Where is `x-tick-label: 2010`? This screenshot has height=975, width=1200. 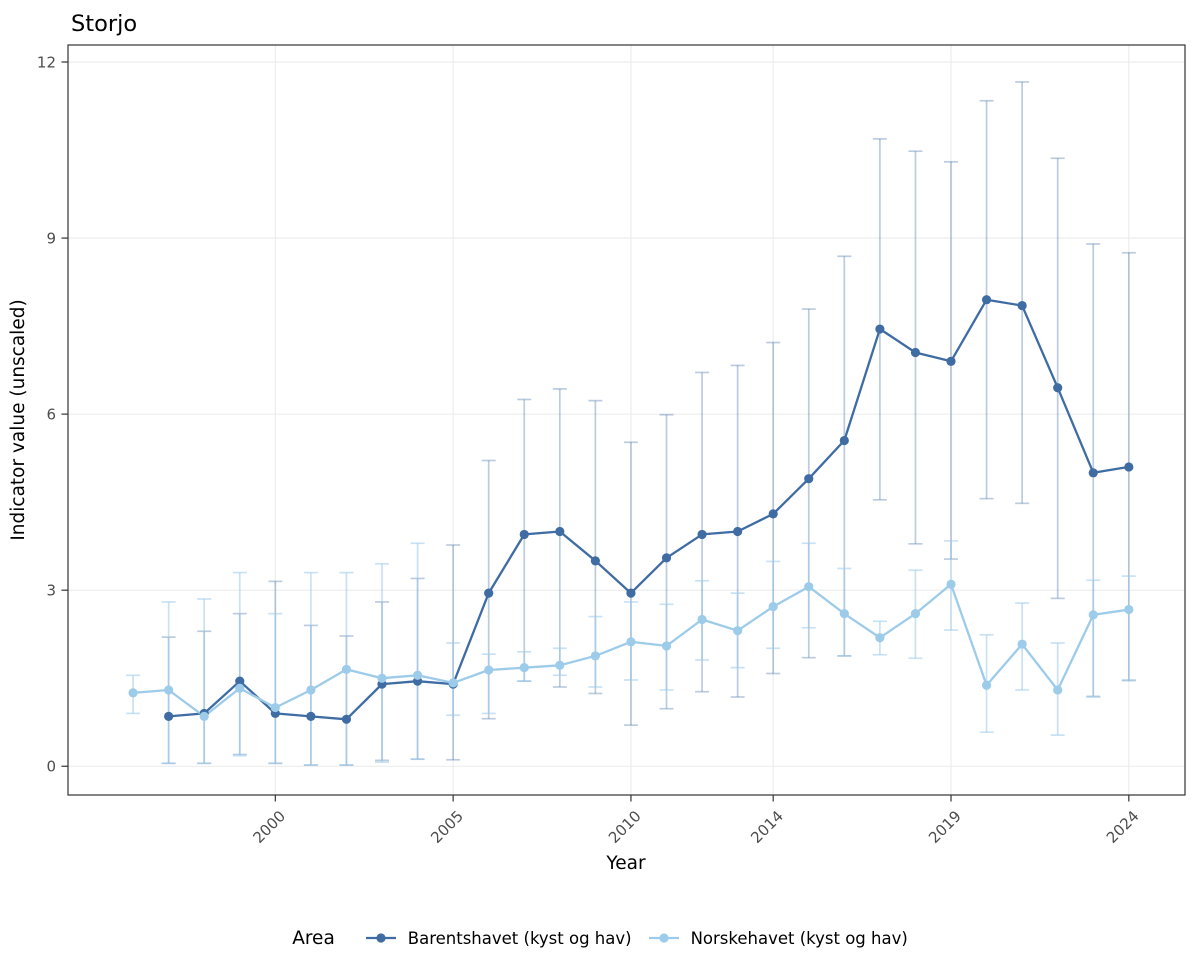 x-tick-label: 2010 is located at coordinates (625, 827).